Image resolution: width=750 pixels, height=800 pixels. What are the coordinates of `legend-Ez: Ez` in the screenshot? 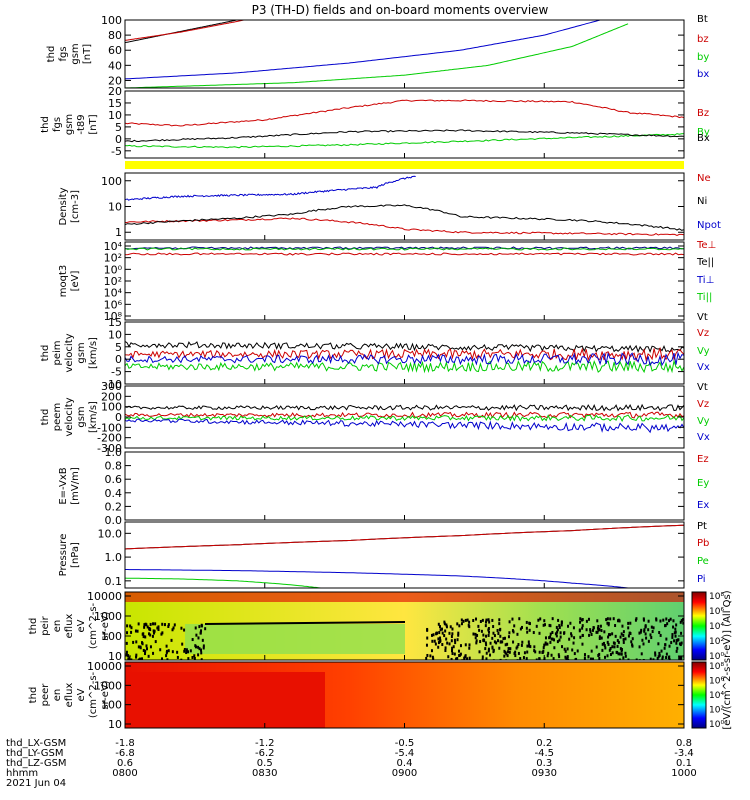 It's located at (703, 459).